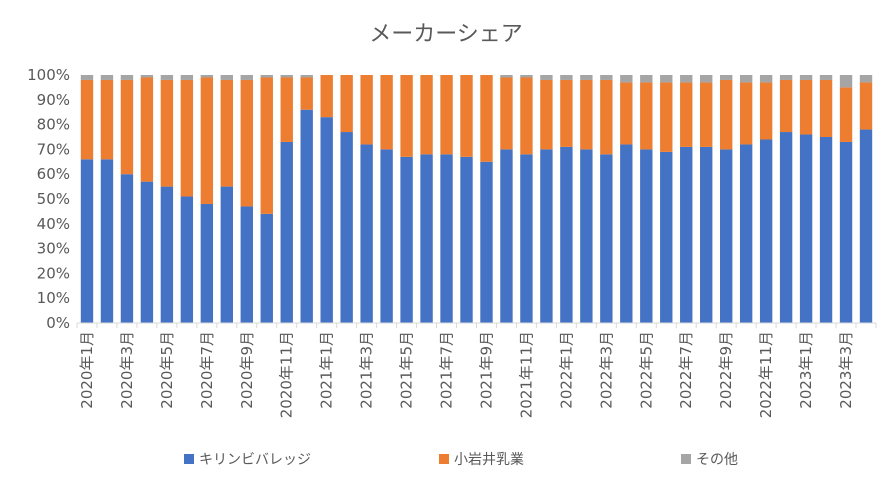 Image resolution: width=892 pixels, height=490 pixels. I want to click on y-tick-label: 50%, so click(53, 199).